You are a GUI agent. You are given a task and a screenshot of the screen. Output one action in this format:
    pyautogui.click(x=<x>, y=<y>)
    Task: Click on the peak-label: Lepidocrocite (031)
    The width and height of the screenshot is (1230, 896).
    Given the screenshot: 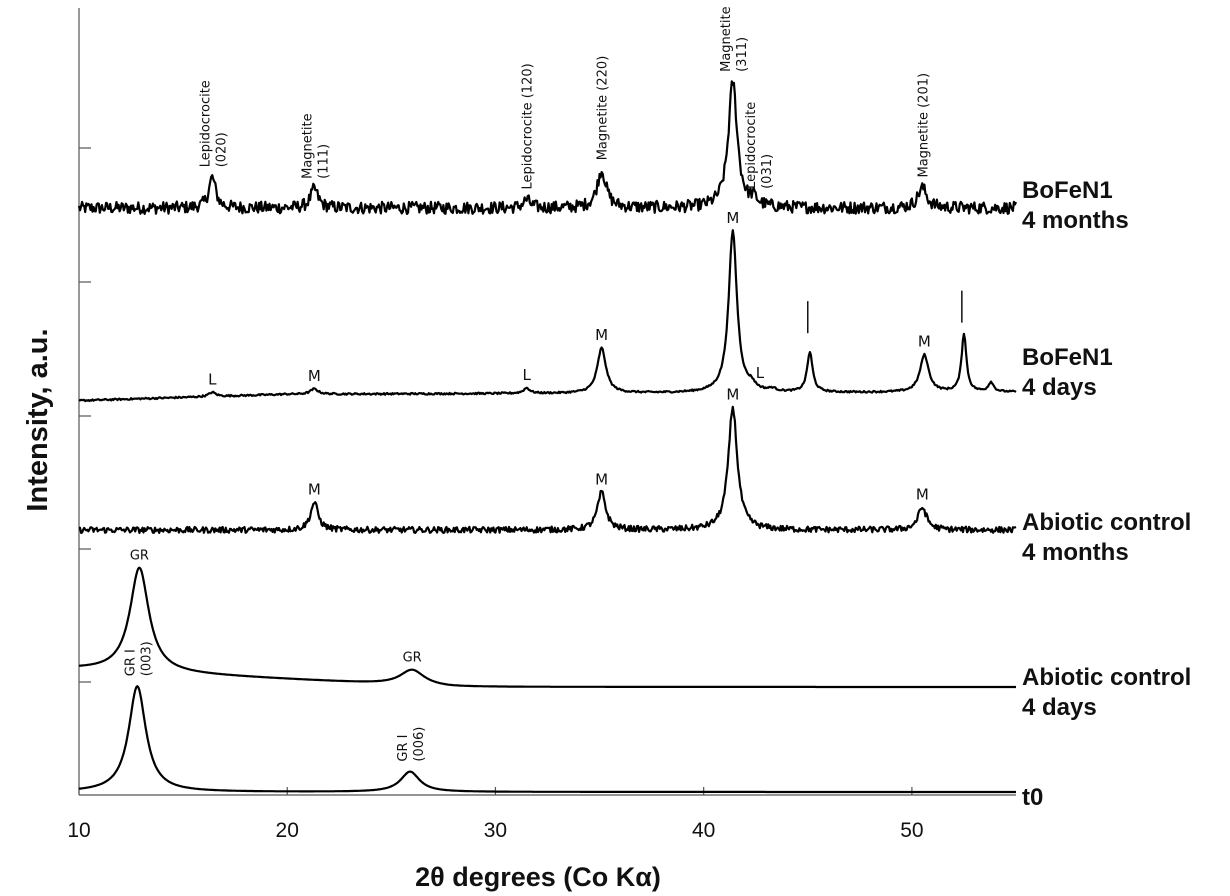 What is the action you would take?
    pyautogui.click(x=759, y=145)
    